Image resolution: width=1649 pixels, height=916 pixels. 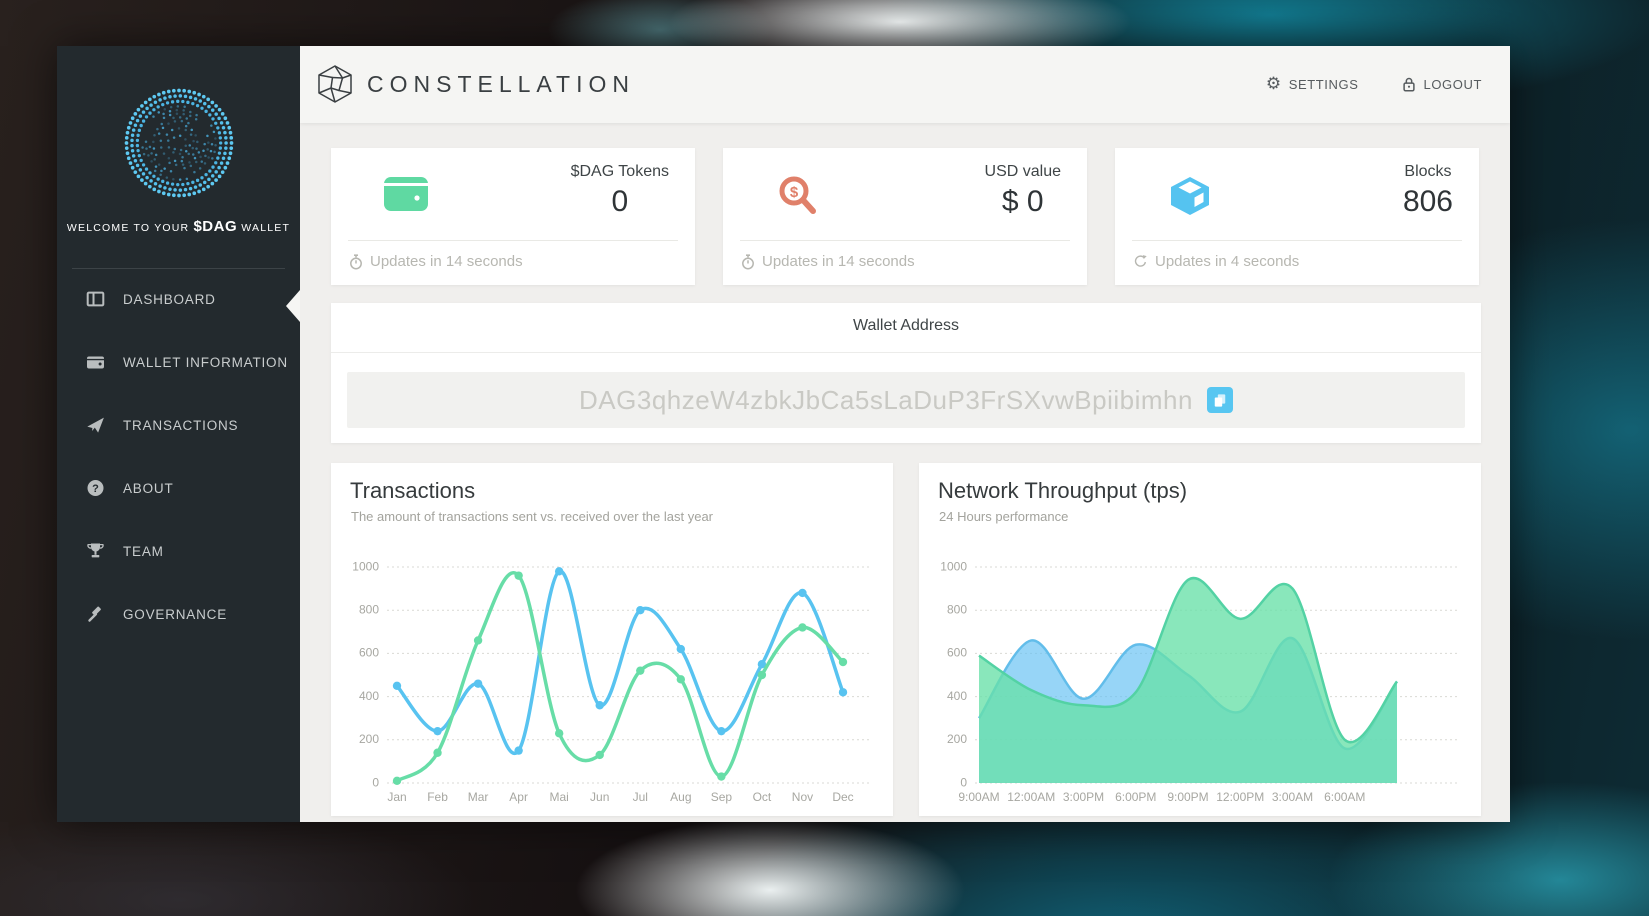 I want to click on stat-title: $DAG Tokens, so click(x=619, y=171).